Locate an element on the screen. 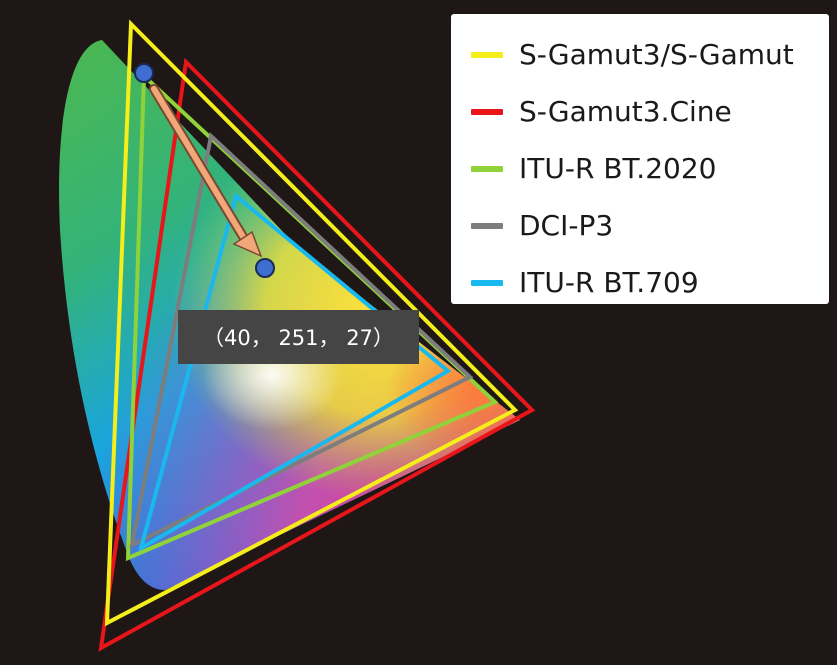 The width and height of the screenshot is (837, 665). legend-item-s-gamut3: S-Gamut3/S-Gamut is located at coordinates (650, 54).